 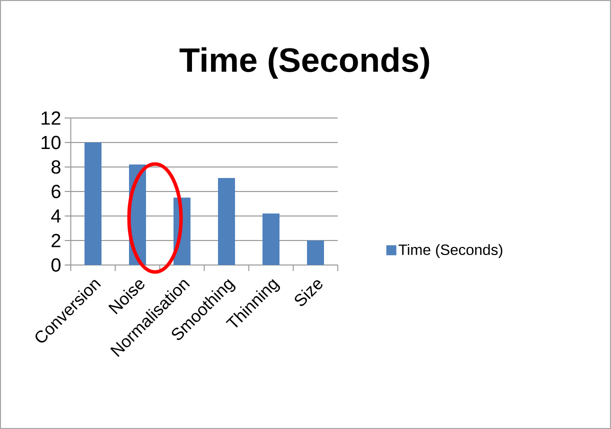 I want to click on x-tick-label: Size, so click(x=308, y=293).